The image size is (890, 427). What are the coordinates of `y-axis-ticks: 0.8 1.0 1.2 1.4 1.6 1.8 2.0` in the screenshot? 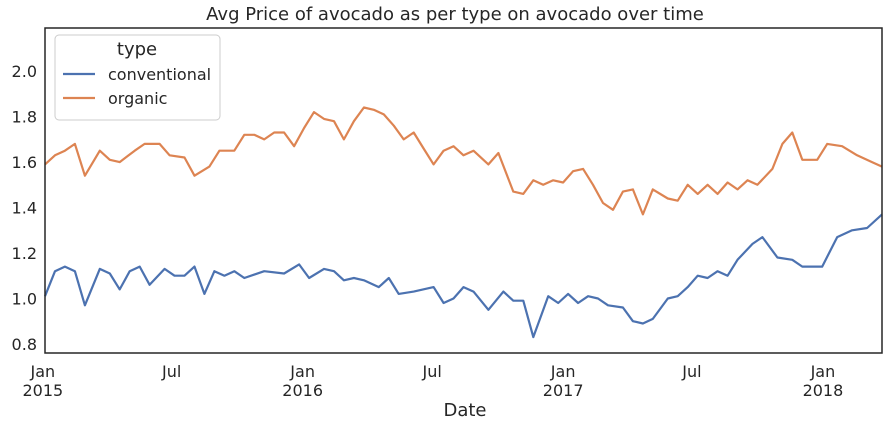 It's located at (24, 208).